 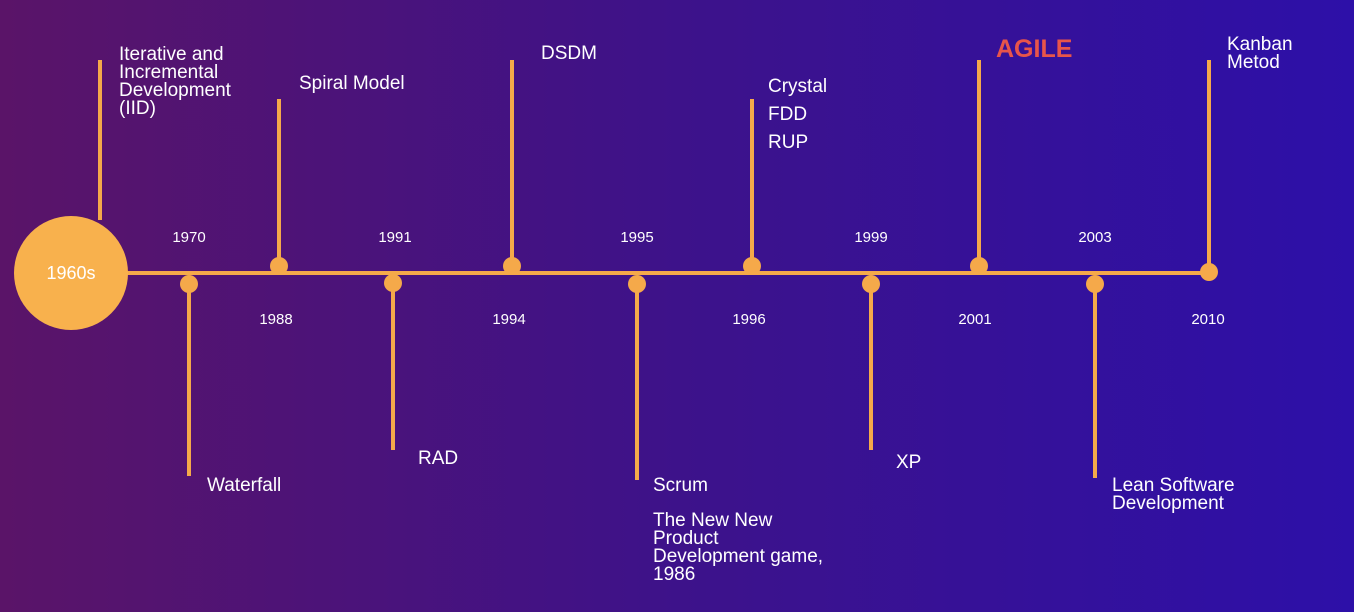 I want to click on year-1996: 1996, so click(x=749, y=319).